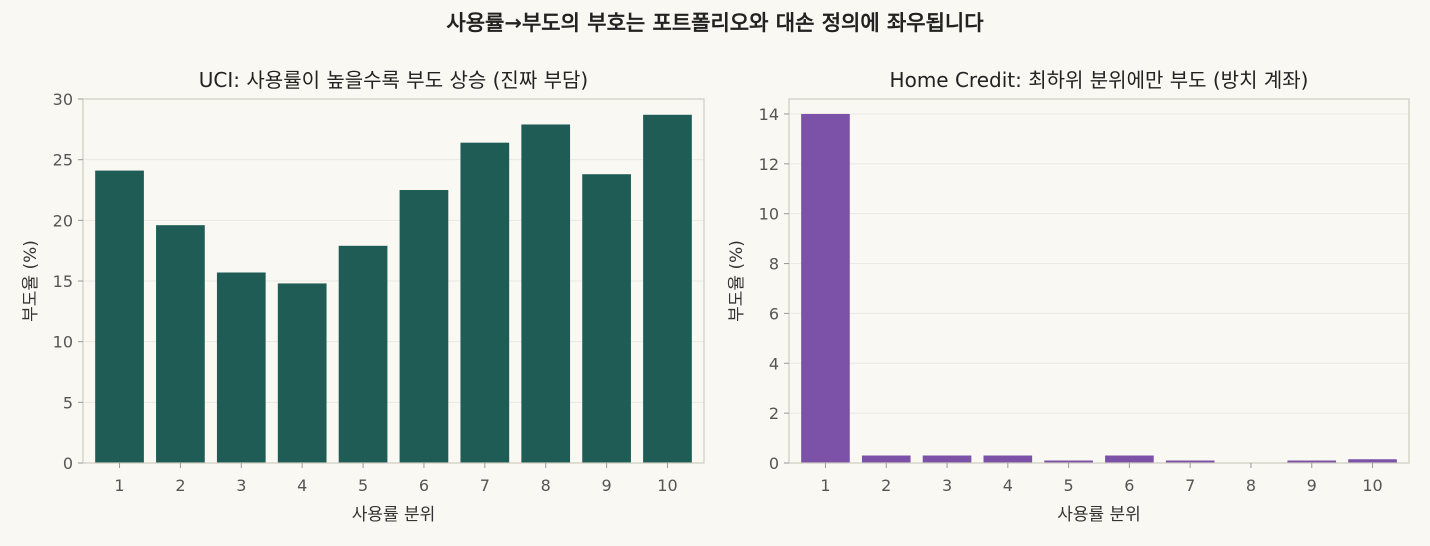 The image size is (1430, 546). Describe the element at coordinates (63, 99) in the screenshot. I see `y-tick-label: 30` at that location.